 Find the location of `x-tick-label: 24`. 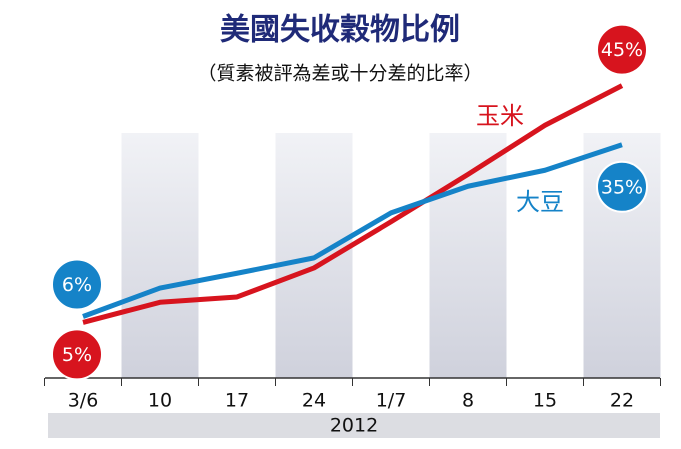

x-tick-label: 24 is located at coordinates (314, 401).